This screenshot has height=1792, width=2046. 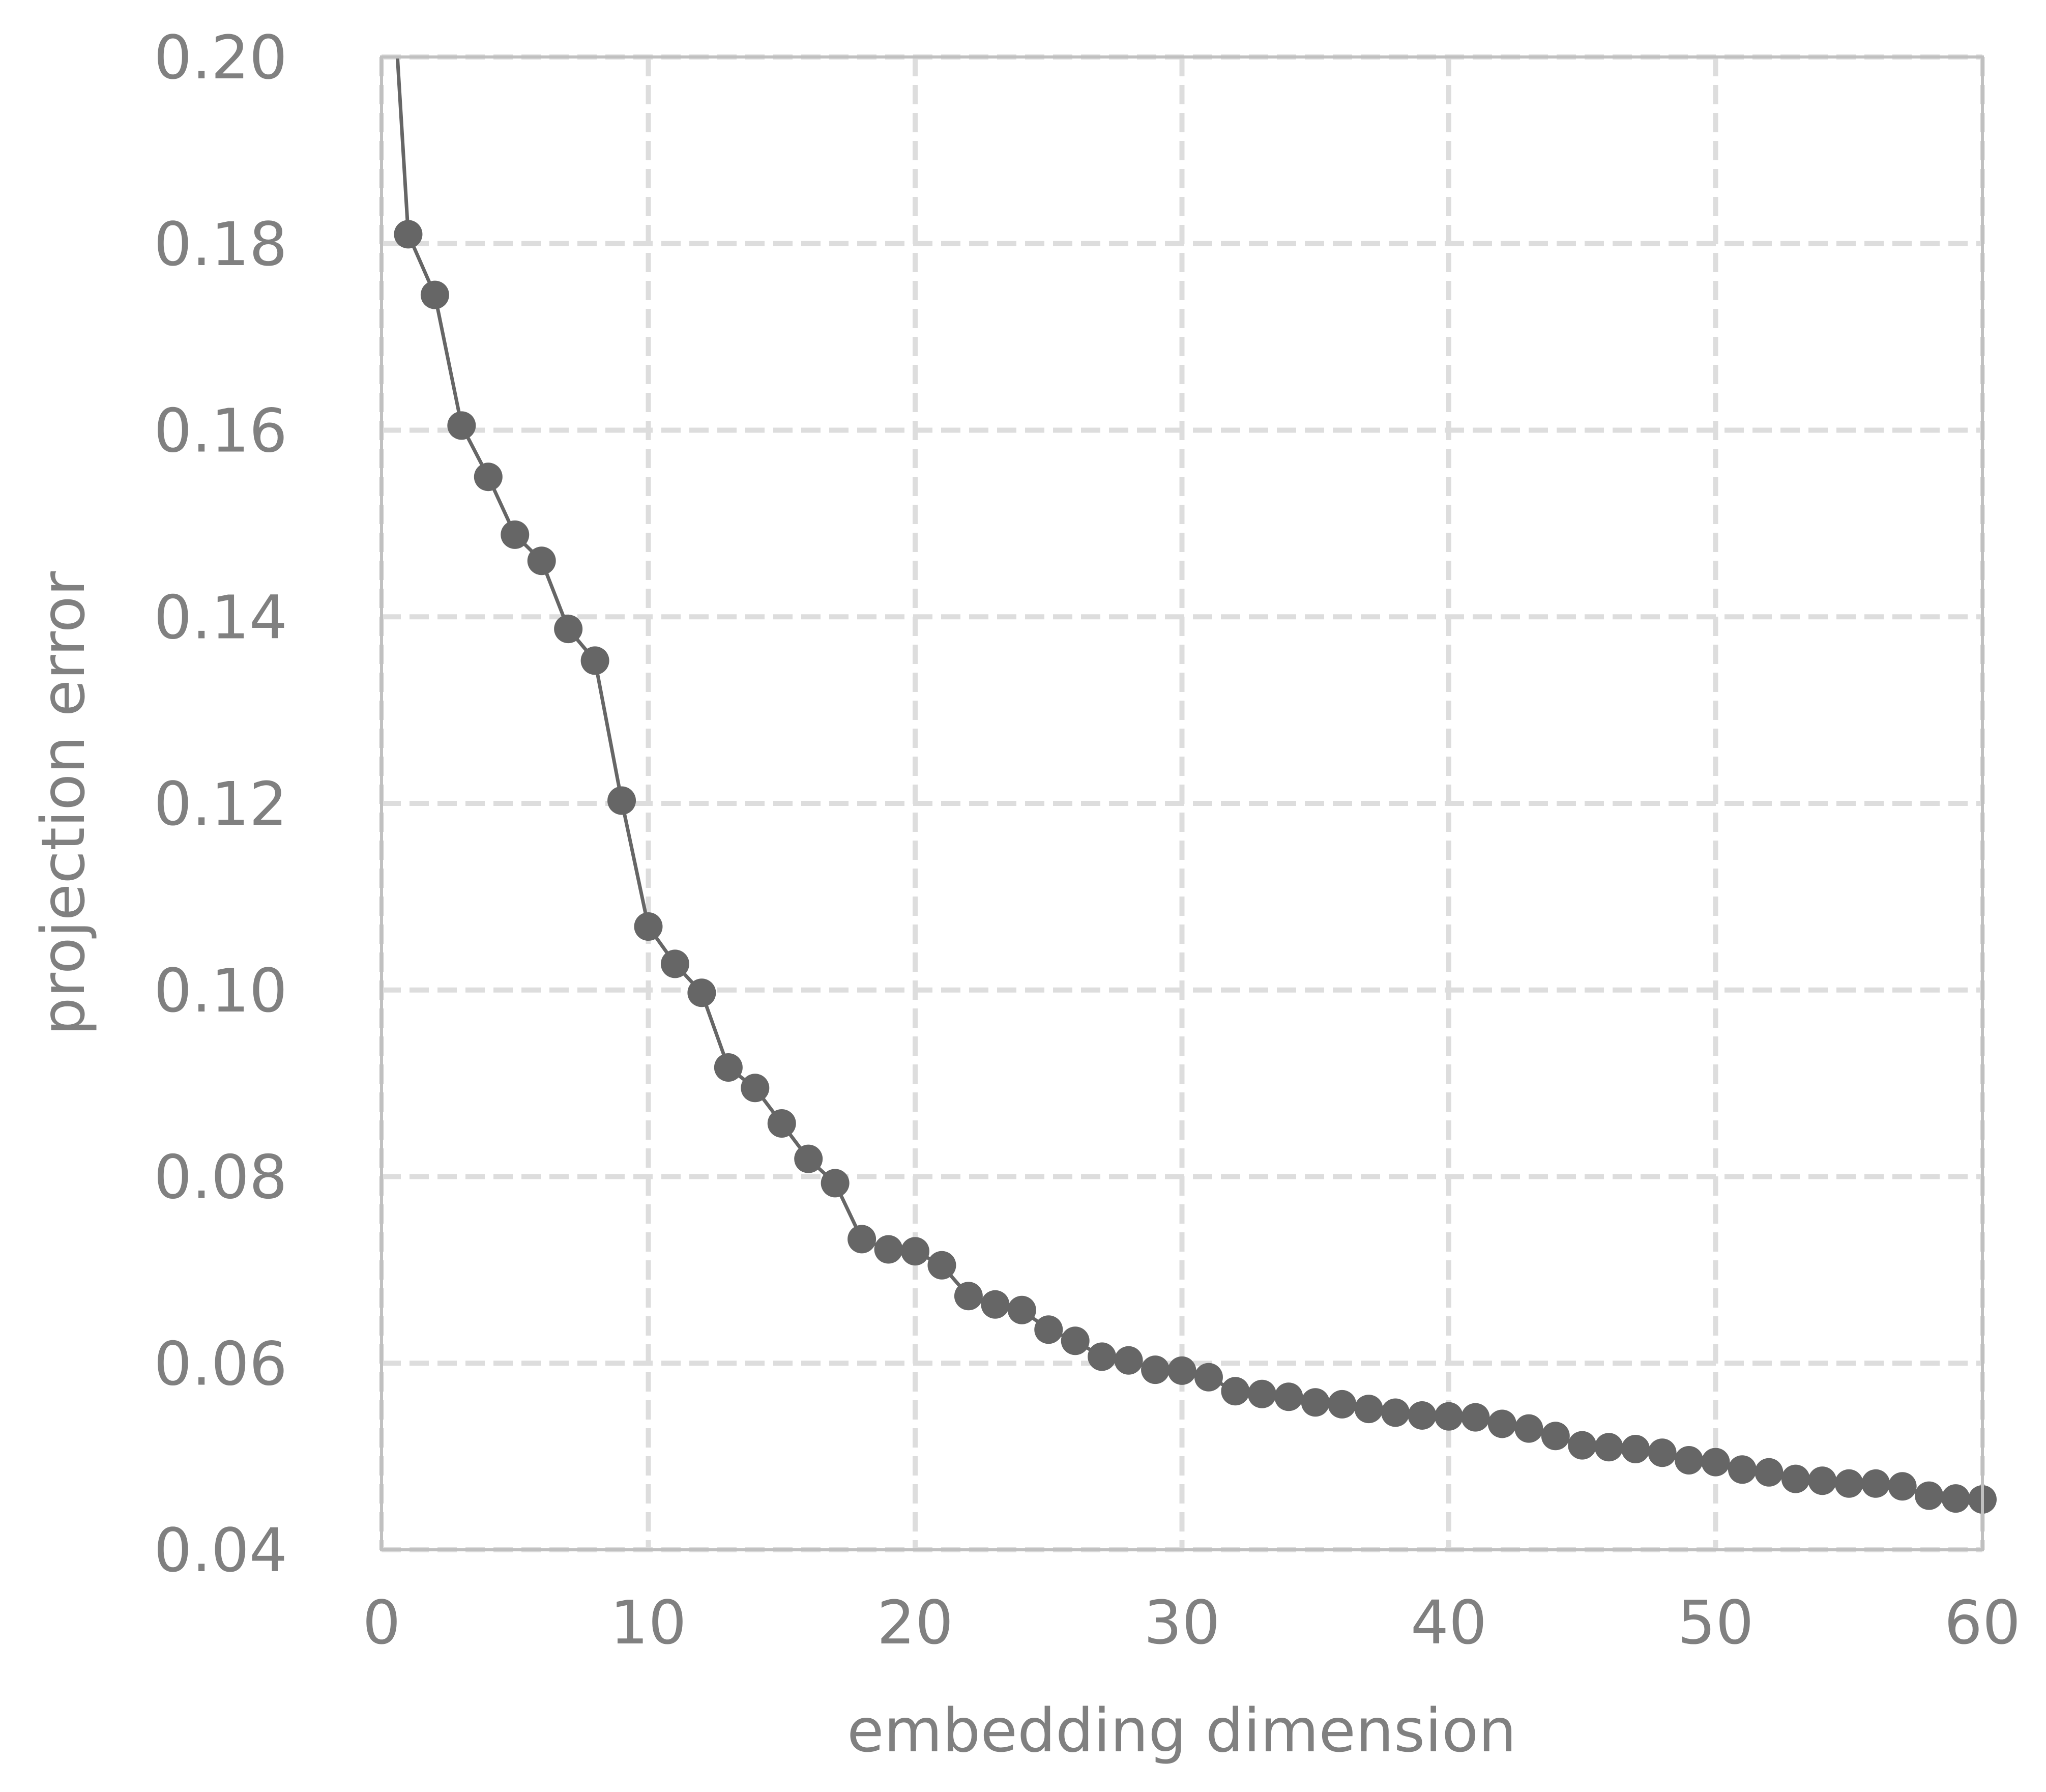 I want to click on x-tick-labels: 0 10 20 30 40 50 60, so click(x=1192, y=1622).